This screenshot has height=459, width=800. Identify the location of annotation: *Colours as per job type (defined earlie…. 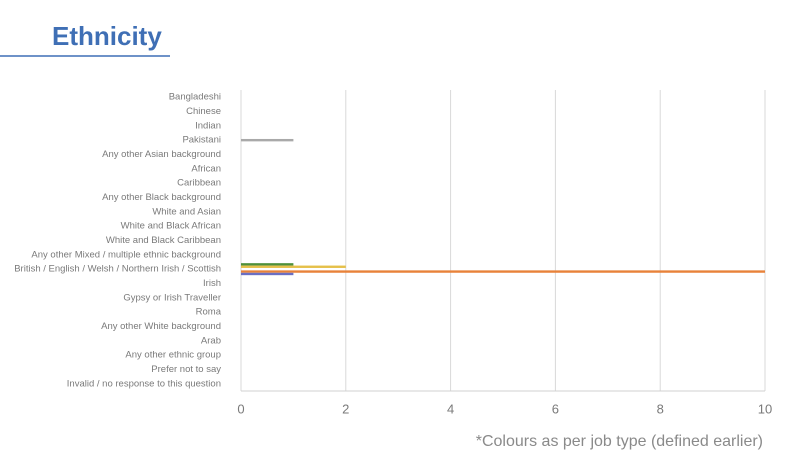
(619, 441).